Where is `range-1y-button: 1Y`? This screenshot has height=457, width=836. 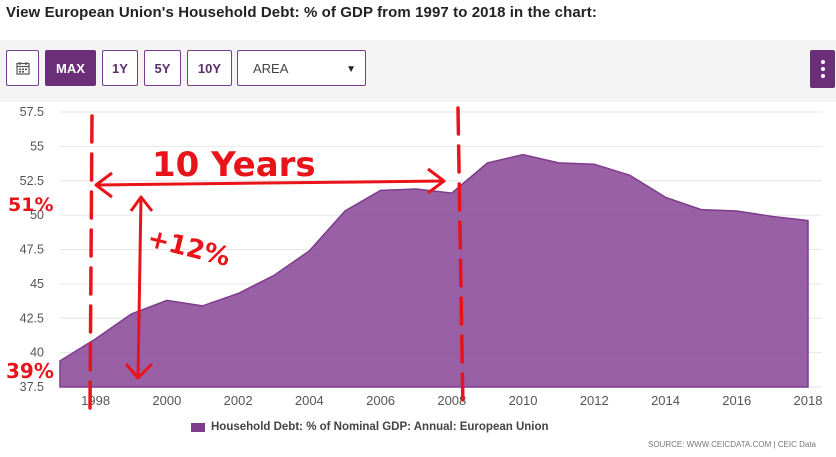
range-1y-button: 1Y is located at coordinates (120, 68).